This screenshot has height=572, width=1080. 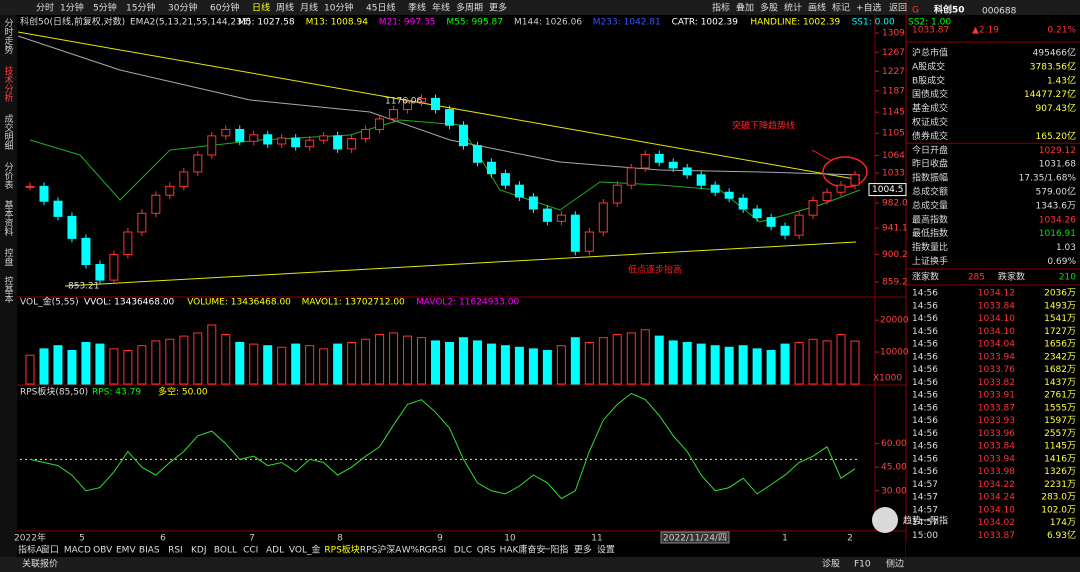 I want to click on code: 000688, so click(x=999, y=12).